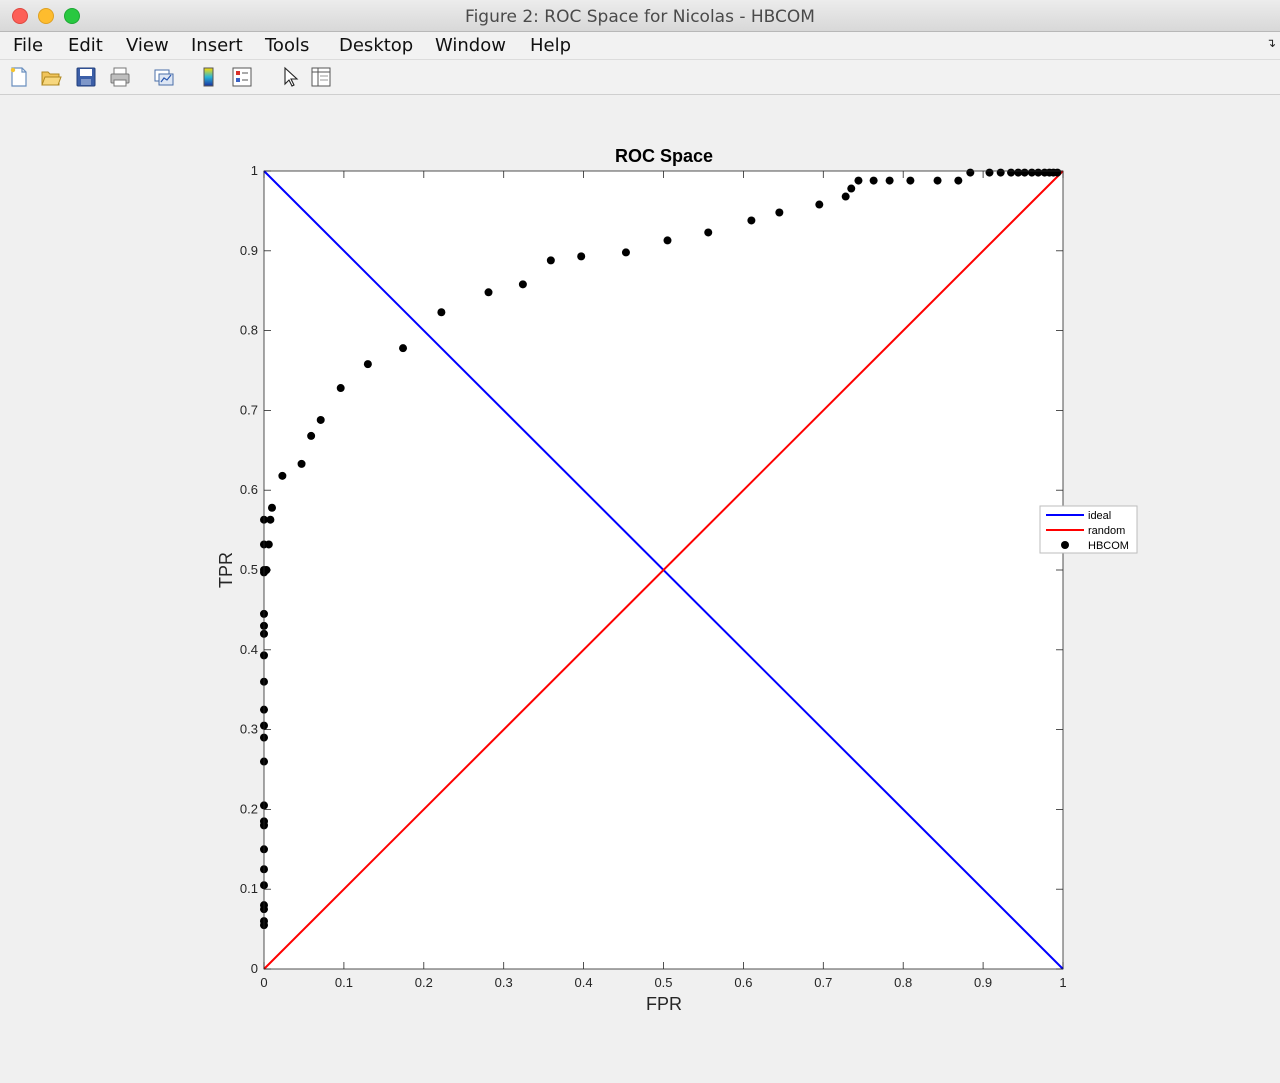 The height and width of the screenshot is (1083, 1280). I want to click on x-tick-label: 0.5, so click(663, 982).